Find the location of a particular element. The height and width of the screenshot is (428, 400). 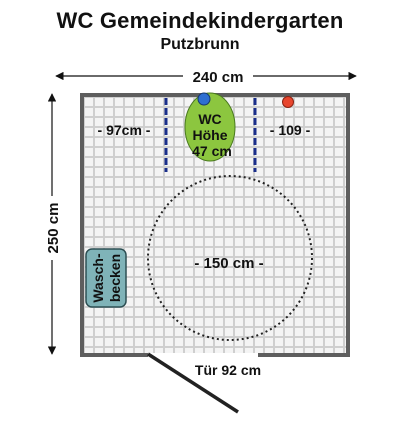

height-dimension: 250 cm is located at coordinates (52, 224).